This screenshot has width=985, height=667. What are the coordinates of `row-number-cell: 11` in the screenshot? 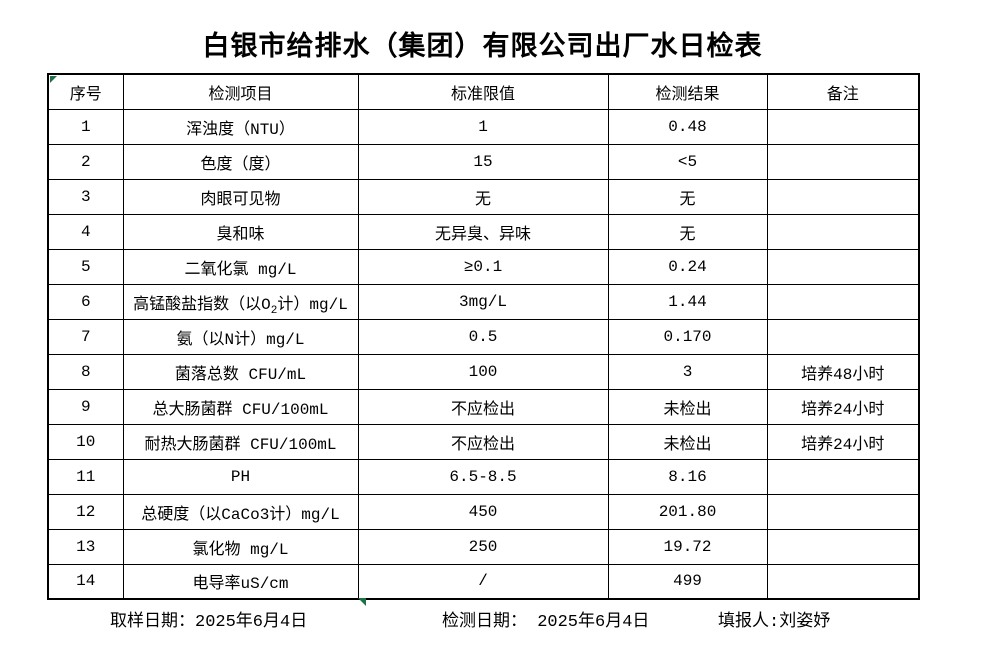 It's located at (85, 476).